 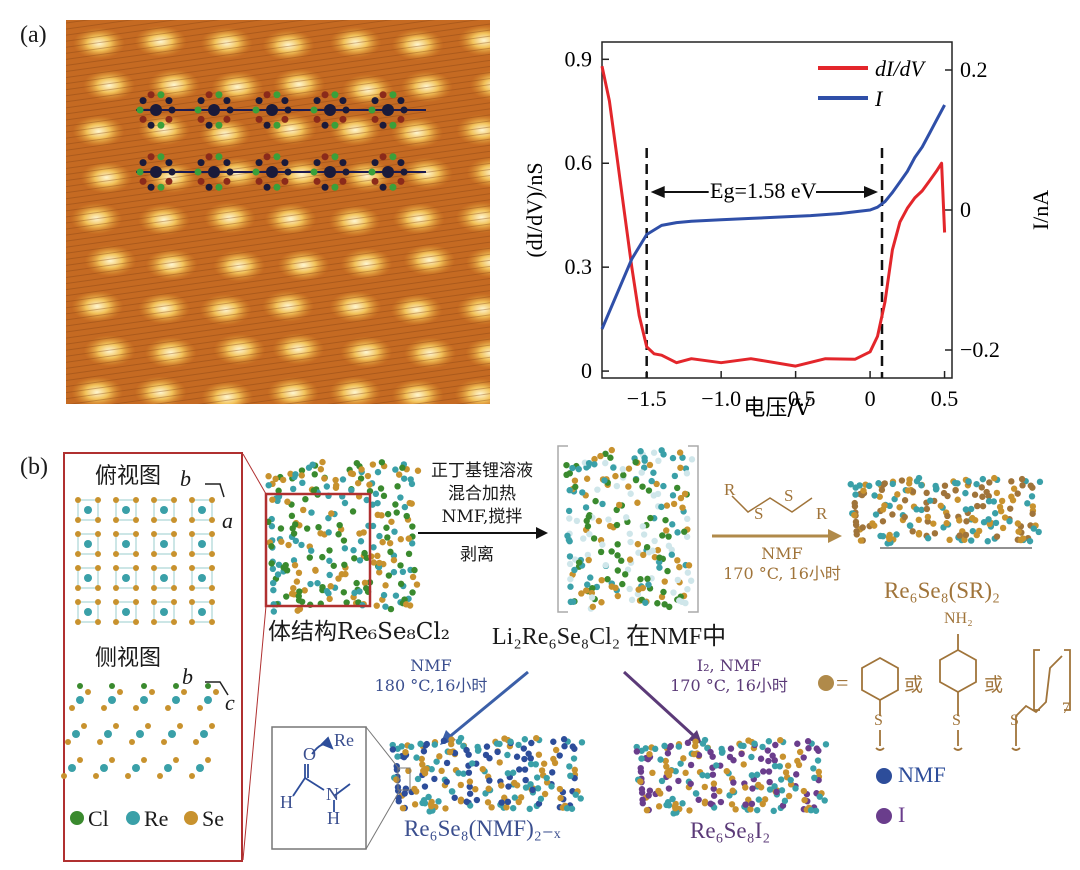 I want to click on cl-atom, so click(x=80, y=686).